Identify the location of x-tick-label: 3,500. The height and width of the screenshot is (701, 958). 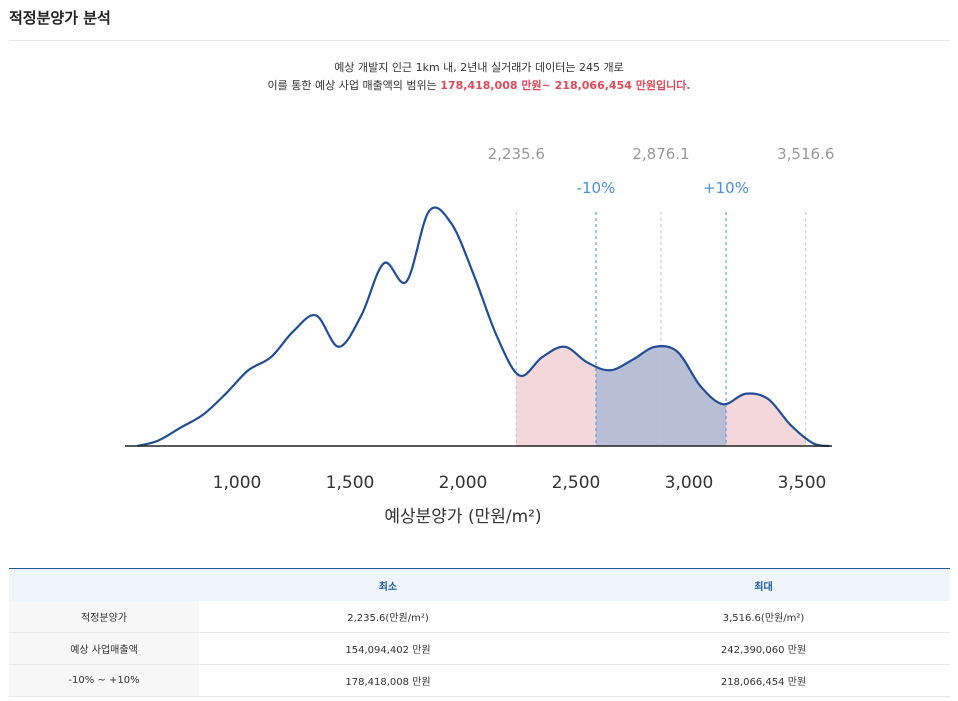
(802, 483).